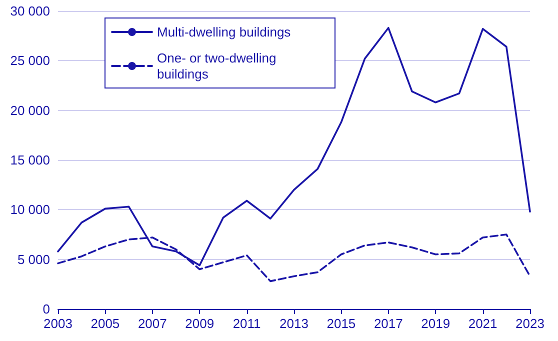 Image resolution: width=558 pixels, height=341 pixels. Describe the element at coordinates (30, 110) in the screenshot. I see `y-tick-label: 20 000` at that location.